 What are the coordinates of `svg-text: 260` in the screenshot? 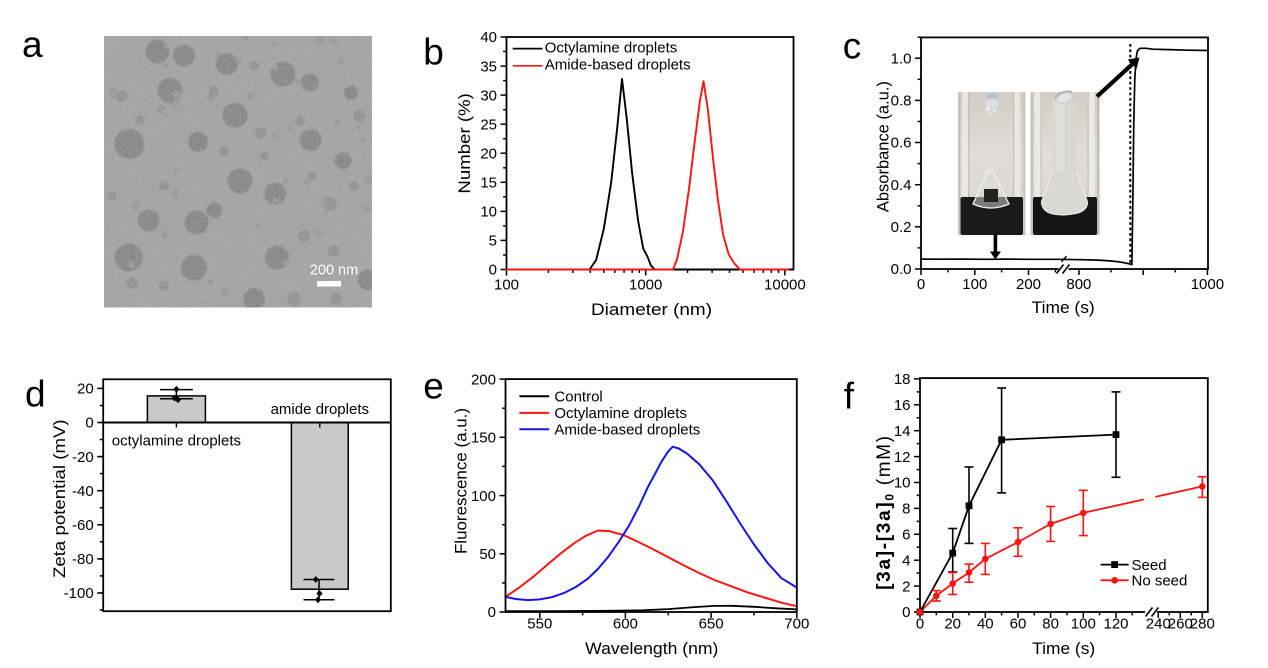 It's located at (1180, 624).